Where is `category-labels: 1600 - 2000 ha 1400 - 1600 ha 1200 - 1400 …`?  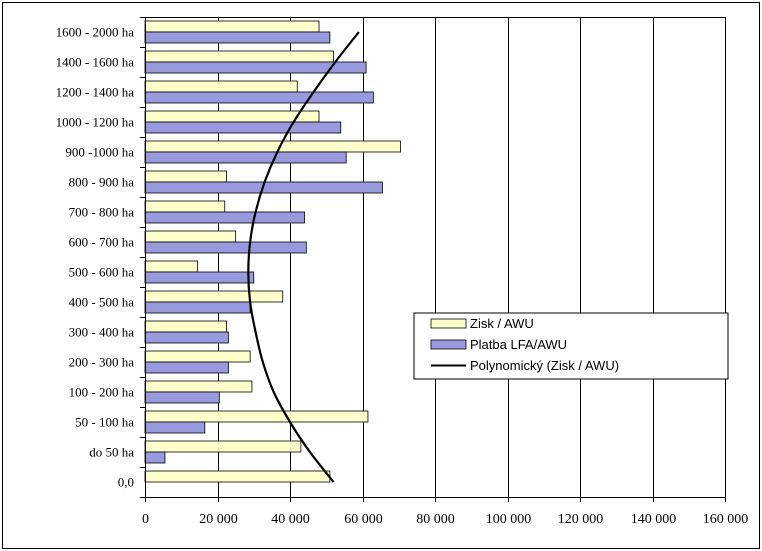 category-labels: 1600 - 2000 ha 1400 - 1600 ha 1200 - 1400 … is located at coordinates (95, 257).